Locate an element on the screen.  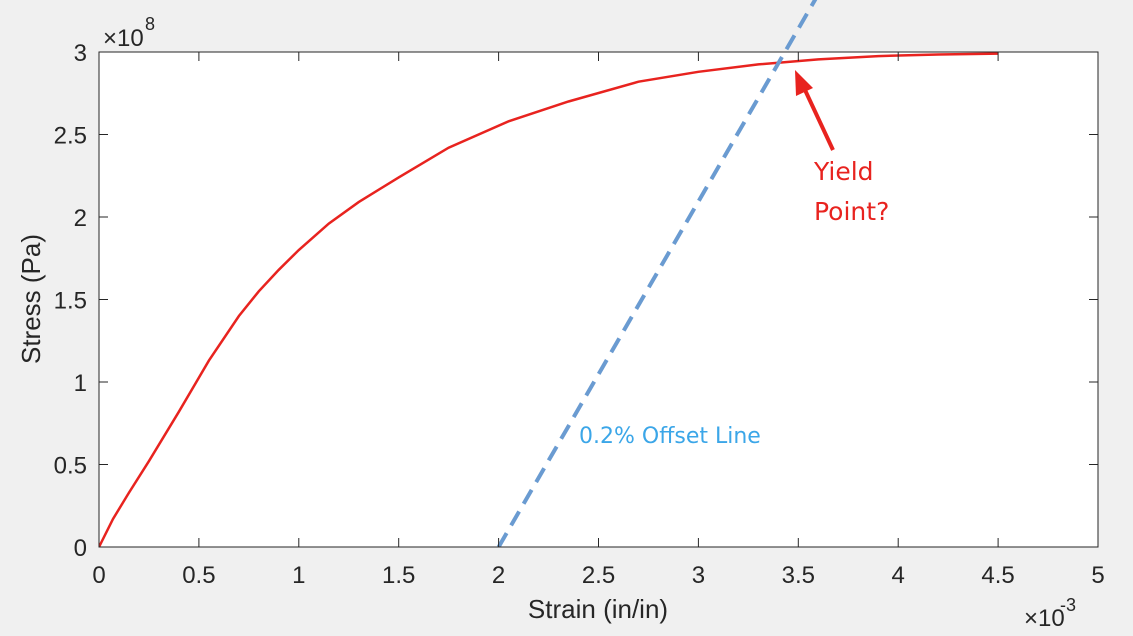
svg-text: 8 is located at coordinates (150, 24).